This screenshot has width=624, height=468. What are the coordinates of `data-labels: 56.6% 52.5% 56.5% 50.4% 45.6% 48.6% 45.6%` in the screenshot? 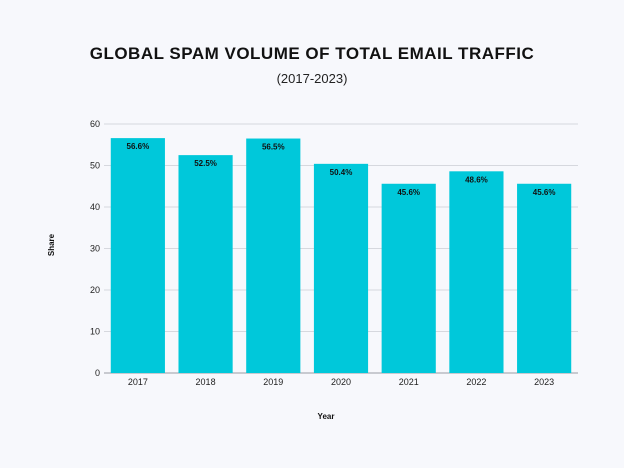 It's located at (341, 169).